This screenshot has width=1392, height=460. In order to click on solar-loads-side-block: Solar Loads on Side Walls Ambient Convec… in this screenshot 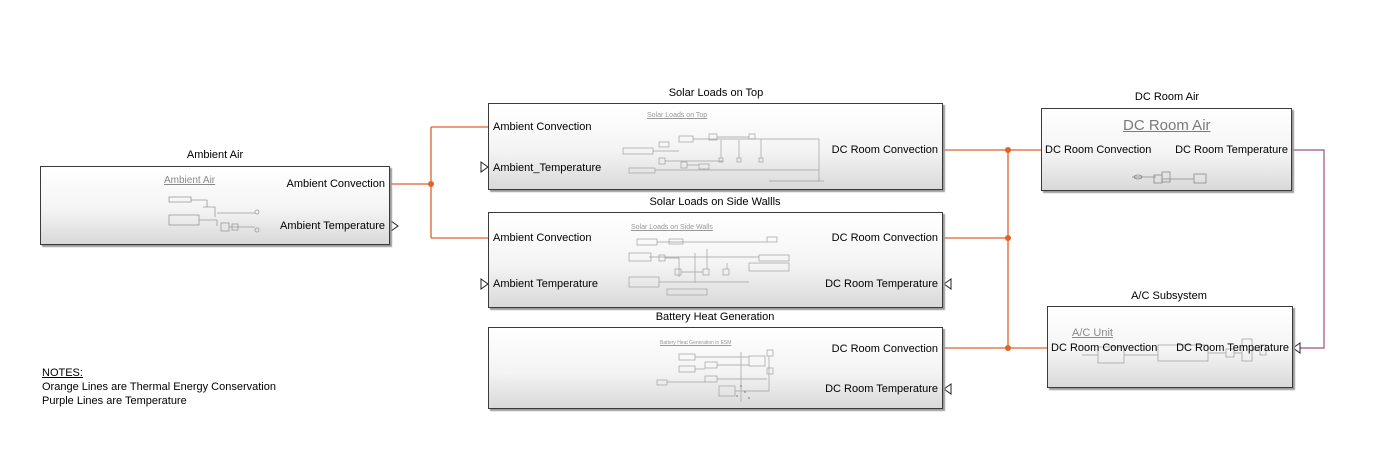, I will do `click(715, 260)`.